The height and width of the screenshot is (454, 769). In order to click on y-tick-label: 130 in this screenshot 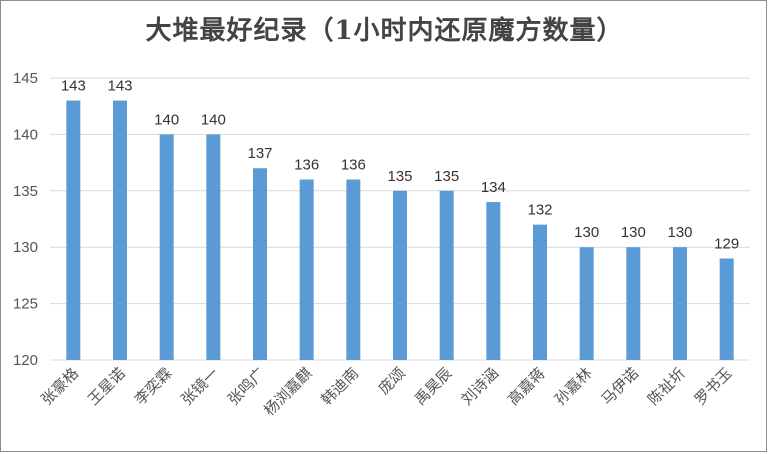, I will do `click(25, 247)`.